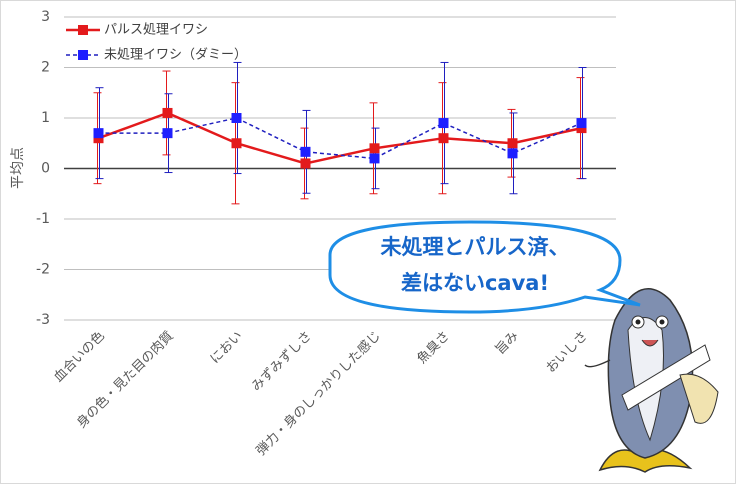 The height and width of the screenshot is (484, 736). Describe the element at coordinates (45, 68) in the screenshot. I see `y-tick-label: 2` at that location.